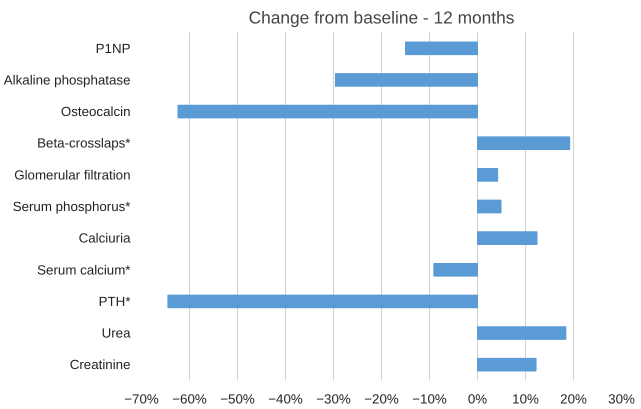  Describe the element at coordinates (84, 270) in the screenshot. I see `y-tick-label: Serum calcium*` at that location.